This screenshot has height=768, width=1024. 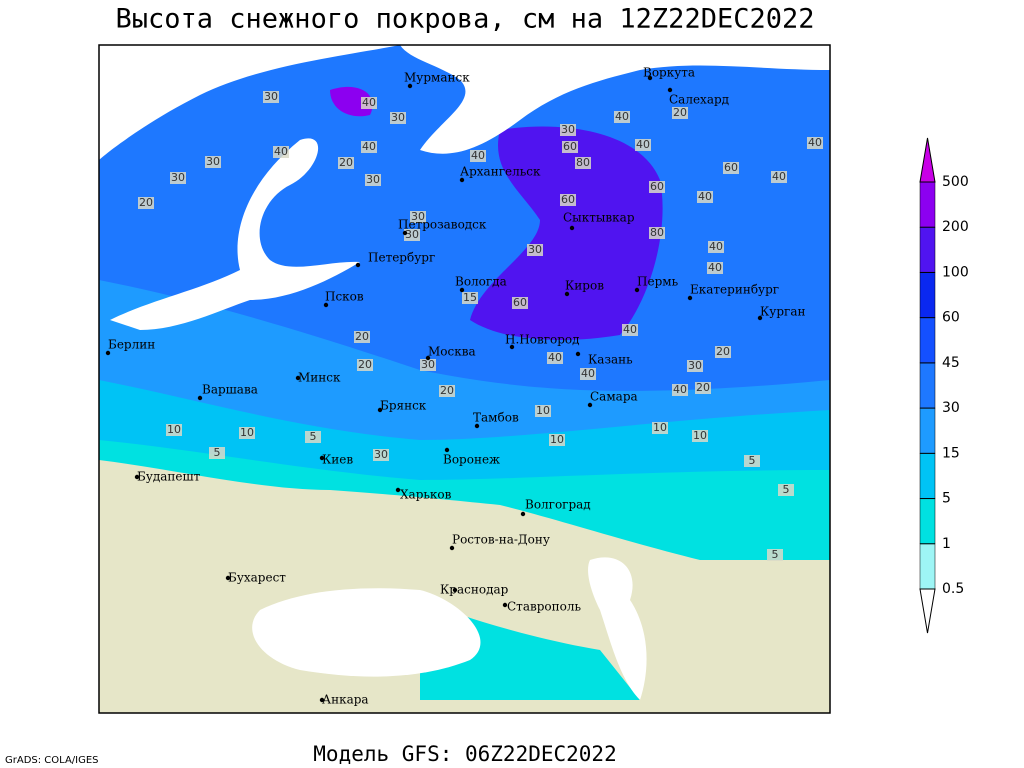 I want to click on city-label: Киров, so click(x=584, y=286).